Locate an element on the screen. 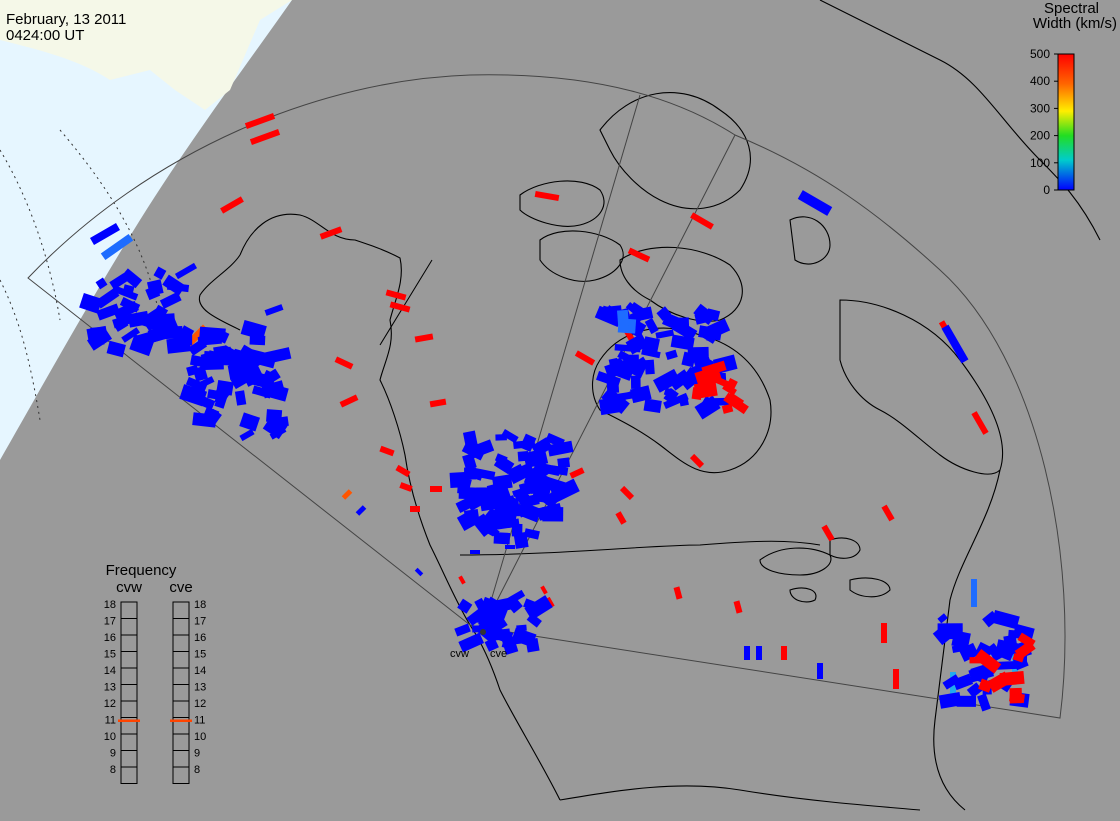 The width and height of the screenshot is (1120, 821). colorbar-tick-label: 300 is located at coordinates (1040, 108).